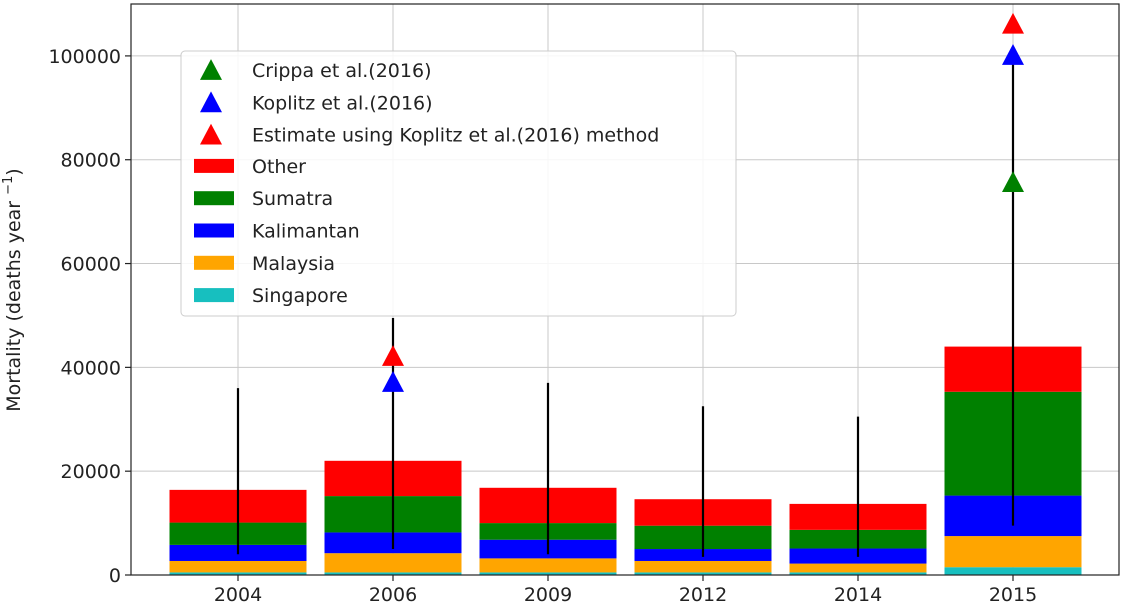  Describe the element at coordinates (91, 472) in the screenshot. I see `y-tick-label: 20000` at that location.